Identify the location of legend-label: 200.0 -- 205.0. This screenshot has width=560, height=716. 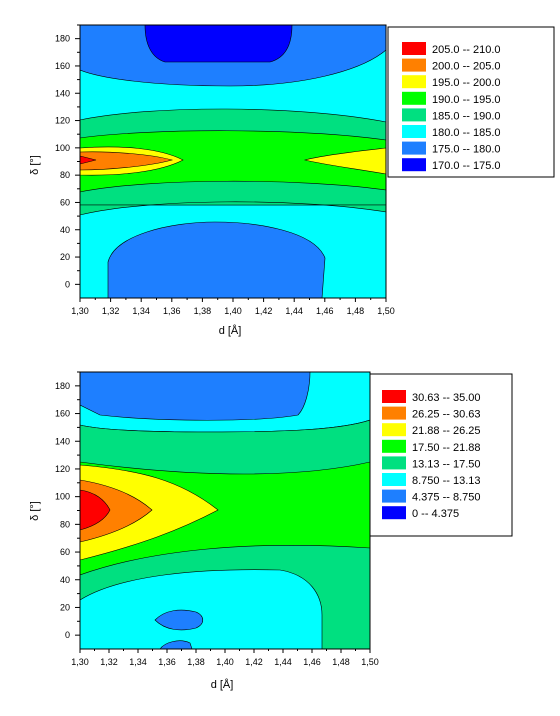
(466, 67).